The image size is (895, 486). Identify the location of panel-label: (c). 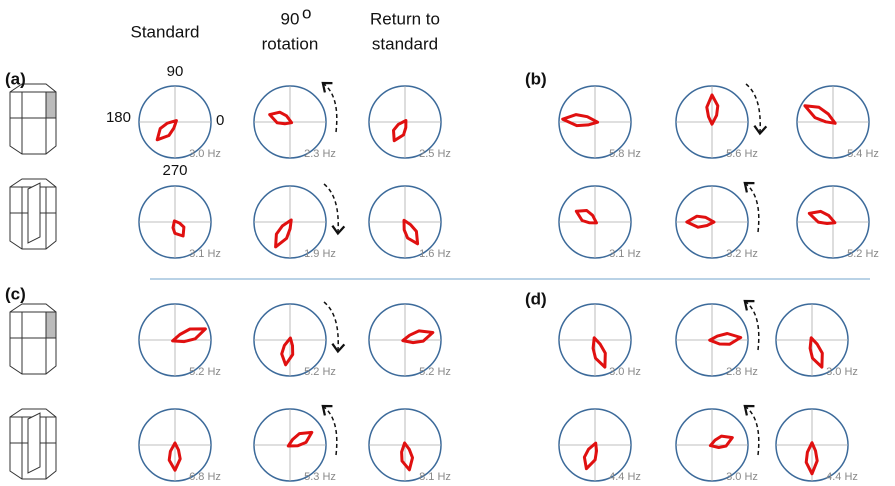
(15, 293).